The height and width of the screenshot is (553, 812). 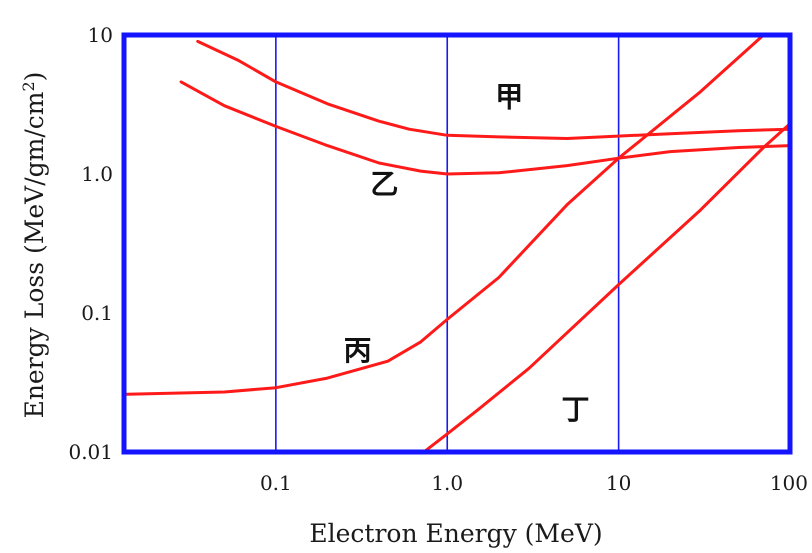 I want to click on x-axis-ticks: 0.1 1.0 10 100, so click(x=534, y=483).